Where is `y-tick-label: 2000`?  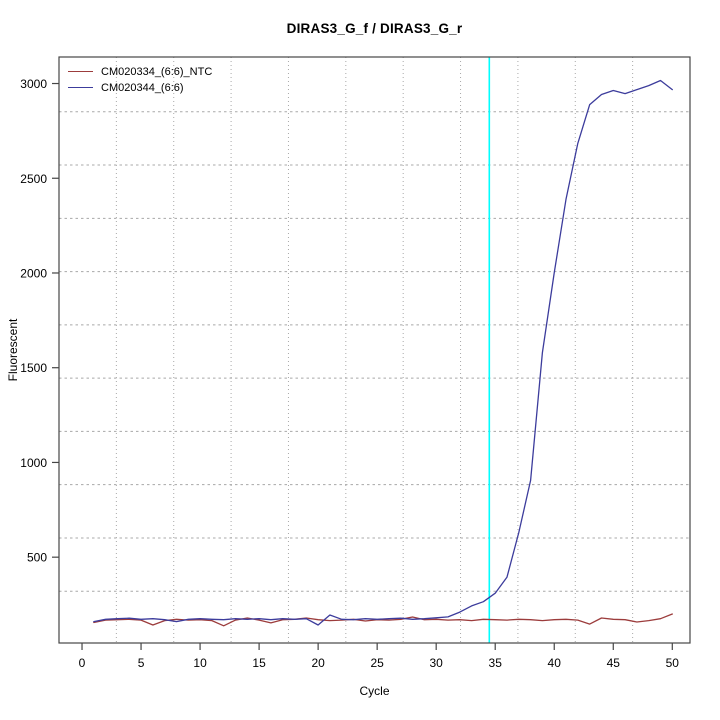
y-tick-label: 2000 is located at coordinates (33, 273).